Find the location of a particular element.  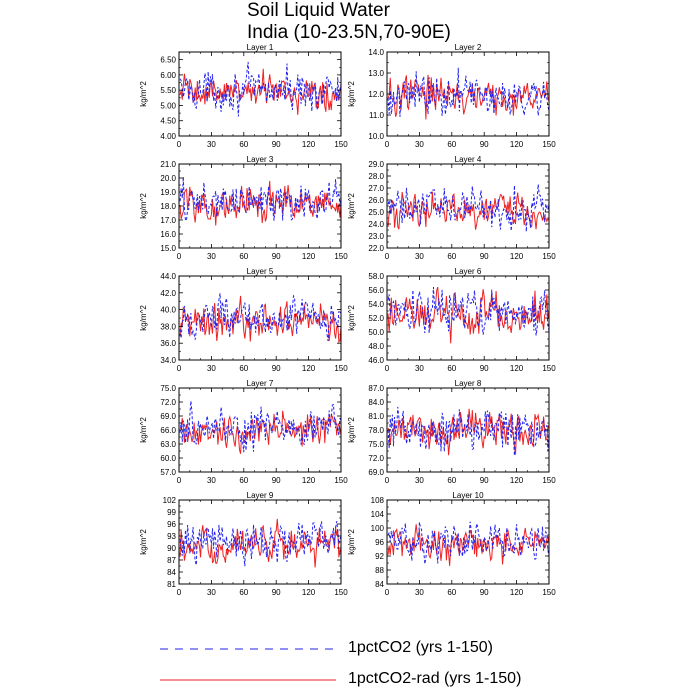

y-tick-label: 75.0 is located at coordinates (168, 388).